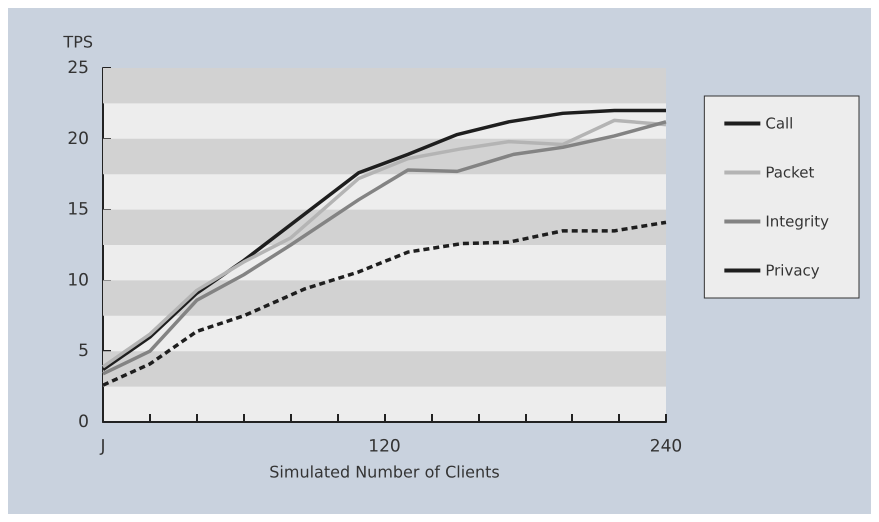 This screenshot has width=879, height=522. Describe the element at coordinates (102, 446) in the screenshot. I see `x-tick-label: J` at that location.